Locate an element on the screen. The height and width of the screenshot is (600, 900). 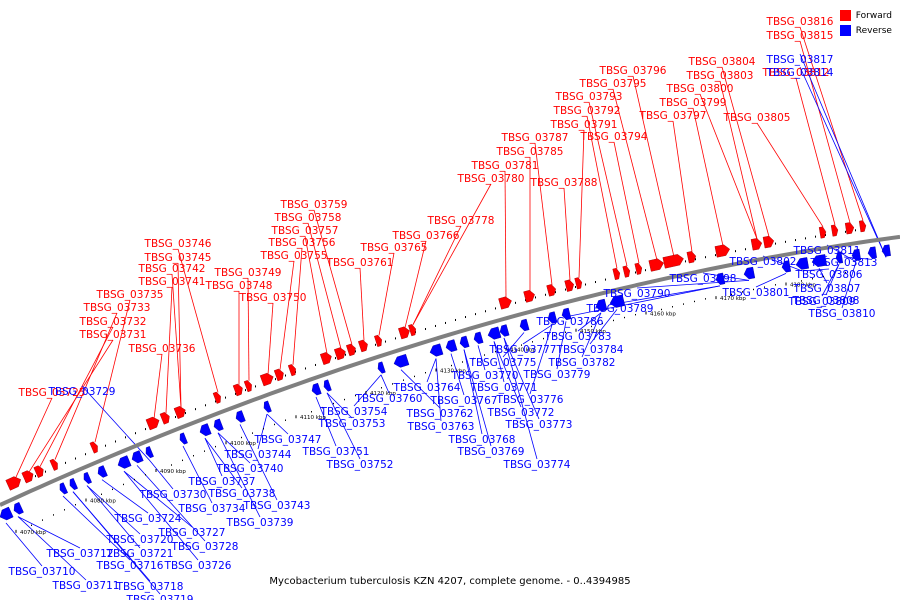
gene-label: TBSG_03770 is located at coordinates (485, 376).